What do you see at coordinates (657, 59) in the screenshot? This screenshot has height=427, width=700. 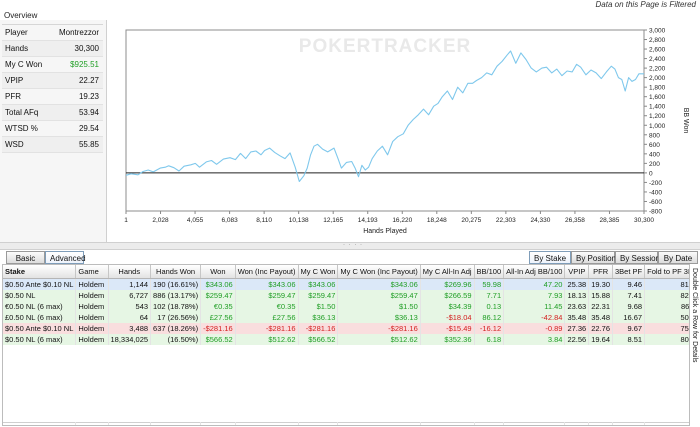 I see `y-tick-label: 2,400` at bounding box center [657, 59].